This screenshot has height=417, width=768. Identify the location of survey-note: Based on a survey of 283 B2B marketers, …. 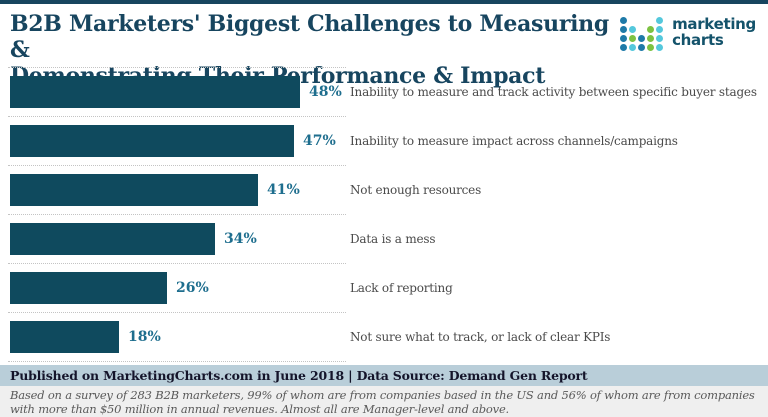
(384, 401).